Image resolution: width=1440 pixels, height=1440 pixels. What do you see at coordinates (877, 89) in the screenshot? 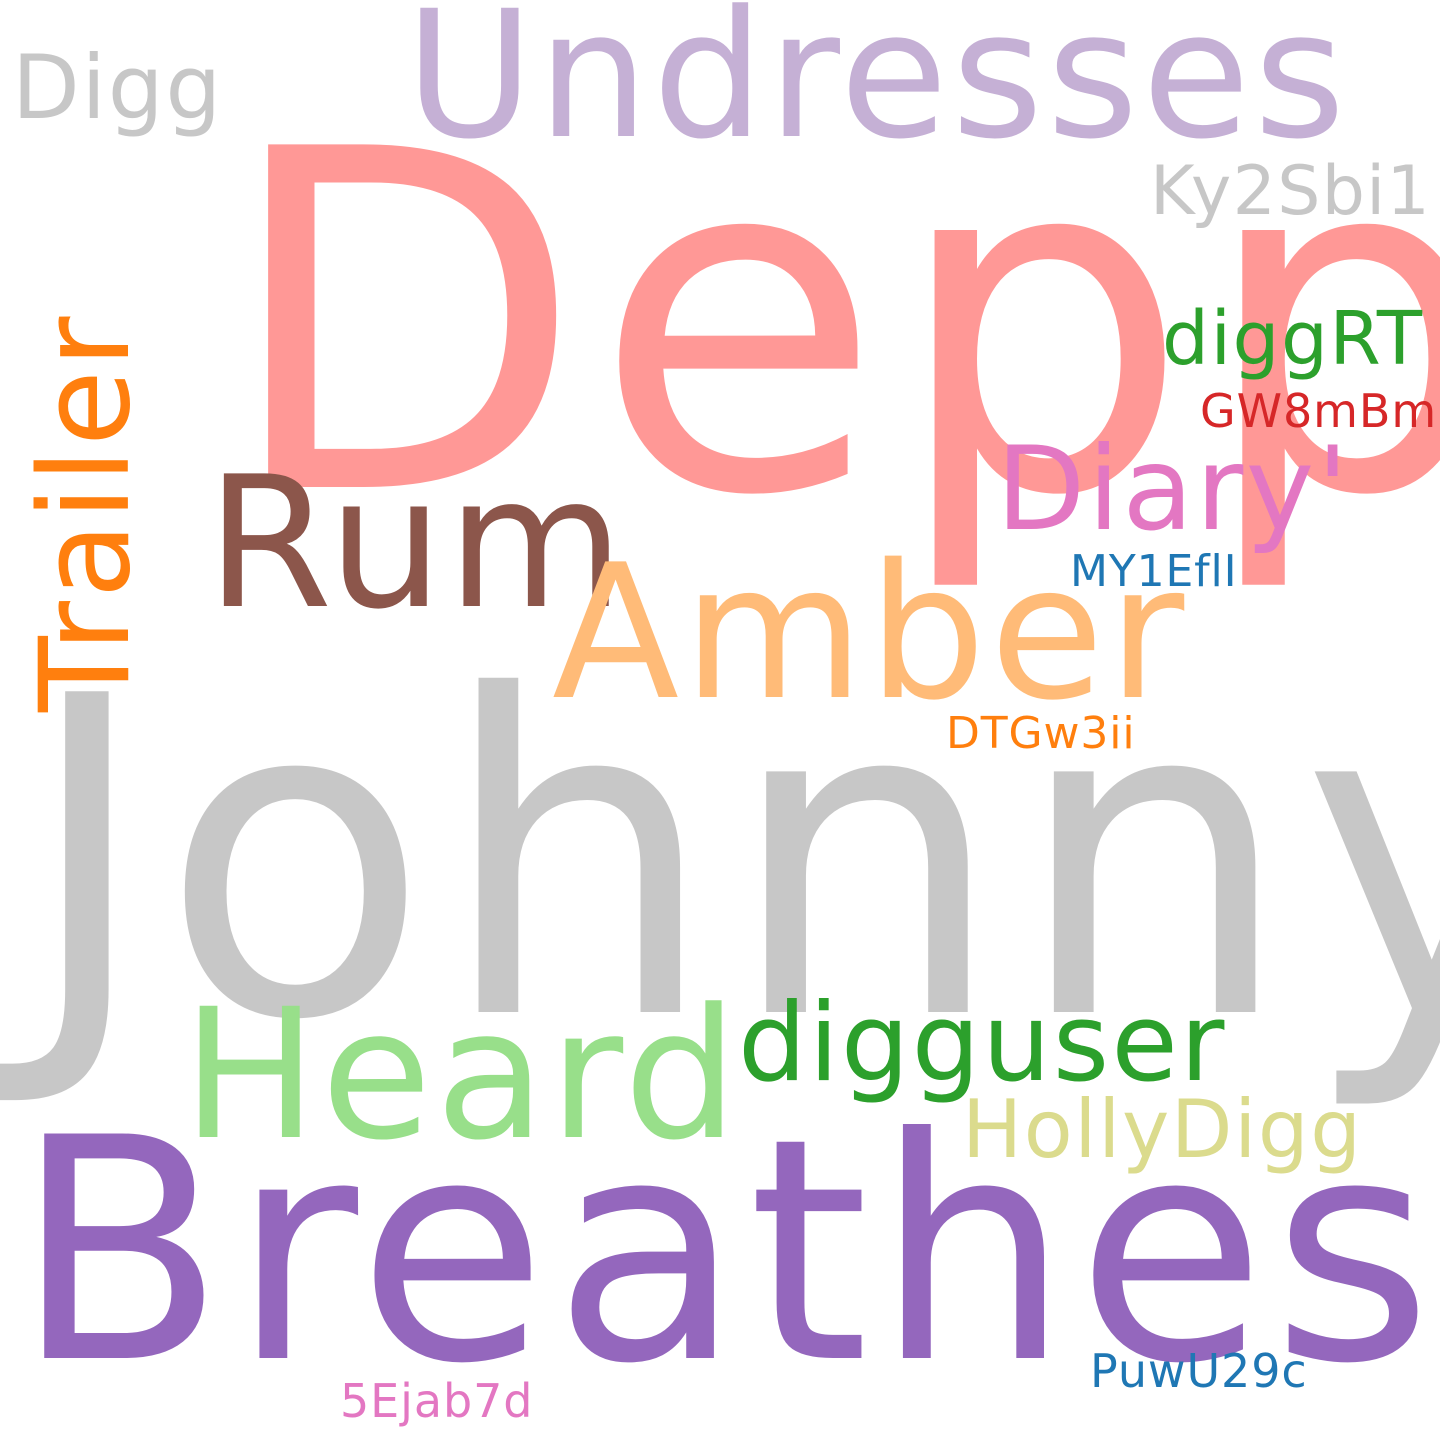
I see `word-undresses: Undresses` at bounding box center [877, 89].